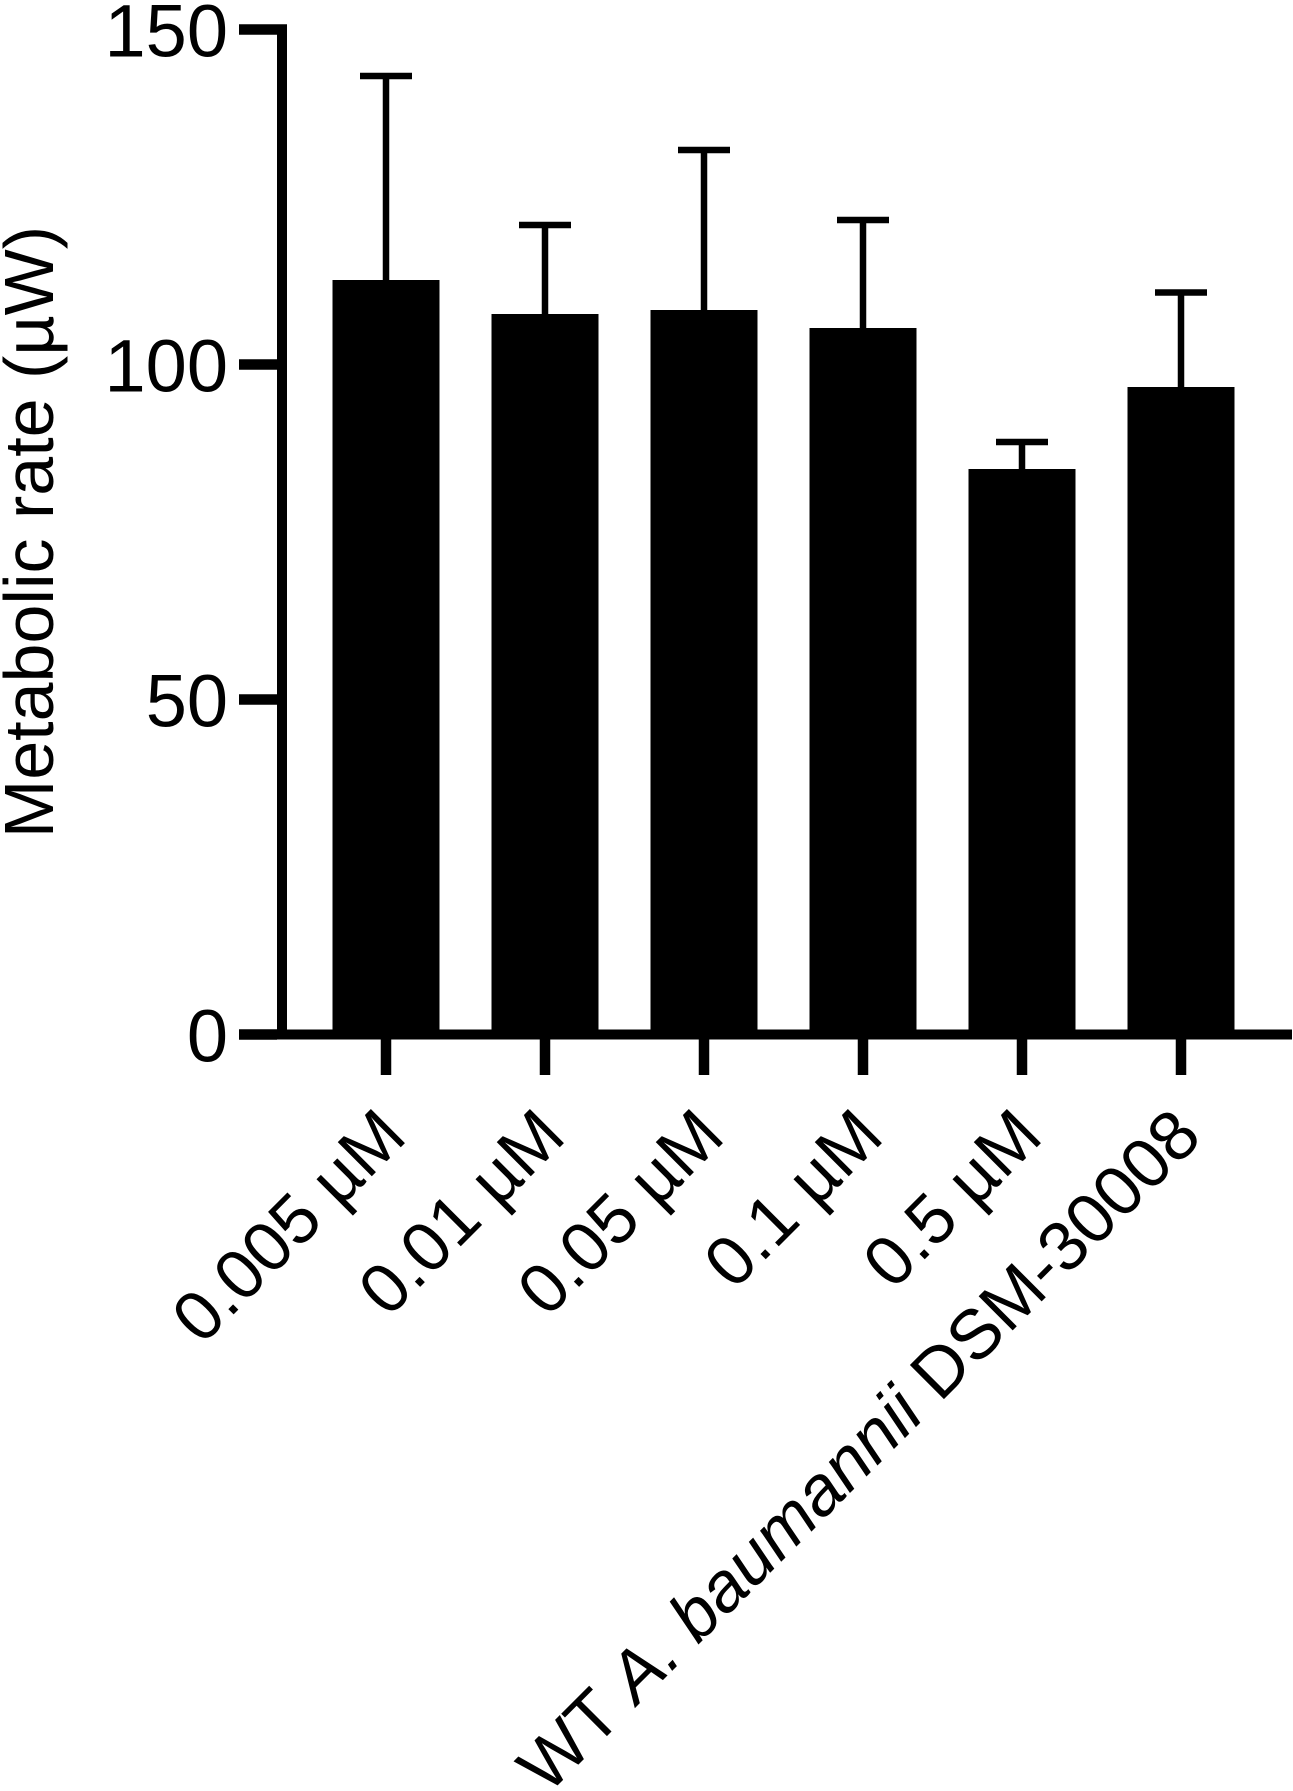  I want to click on svg-text: 0, so click(207, 1035).